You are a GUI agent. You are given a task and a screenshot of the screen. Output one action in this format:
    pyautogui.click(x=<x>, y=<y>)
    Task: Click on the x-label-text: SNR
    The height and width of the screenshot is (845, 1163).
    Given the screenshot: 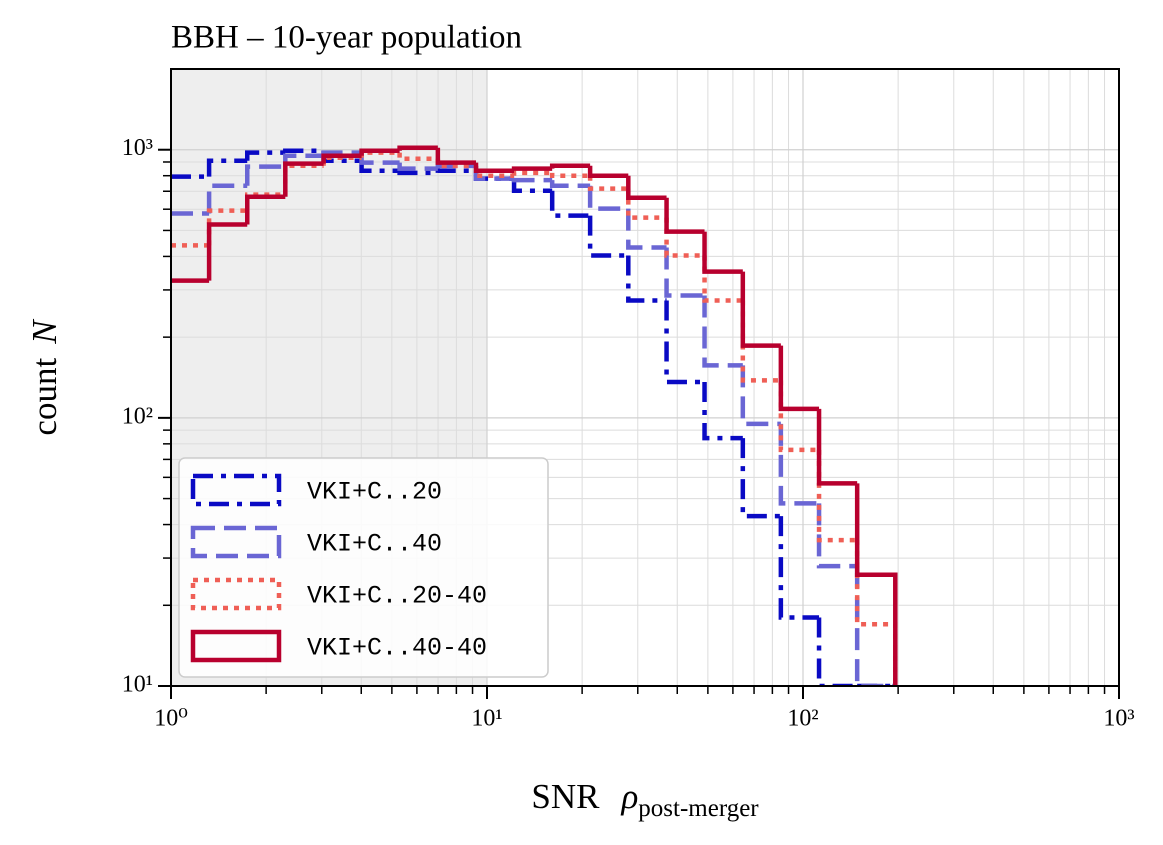 What is the action you would take?
    pyautogui.click(x=565, y=796)
    